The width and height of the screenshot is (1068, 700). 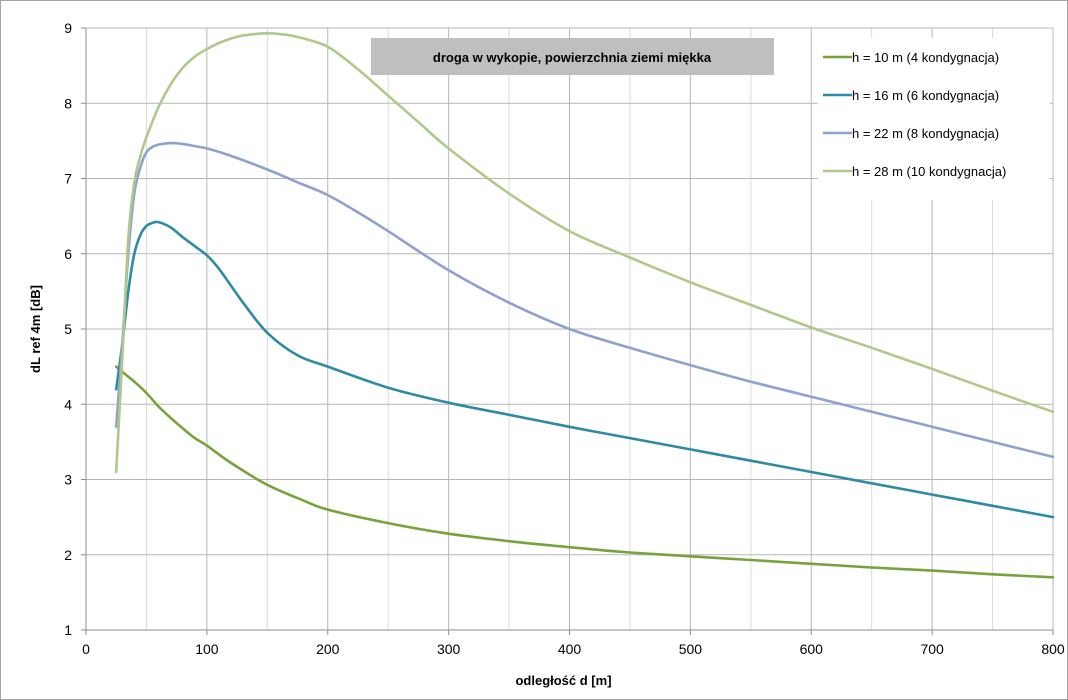 What do you see at coordinates (812, 649) in the screenshot?
I see `x-tick-label: 600` at bounding box center [812, 649].